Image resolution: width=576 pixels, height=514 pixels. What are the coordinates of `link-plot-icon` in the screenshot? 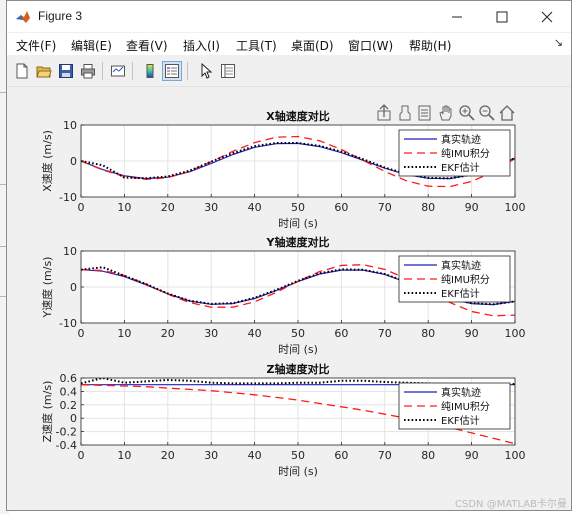 It's located at (118, 71).